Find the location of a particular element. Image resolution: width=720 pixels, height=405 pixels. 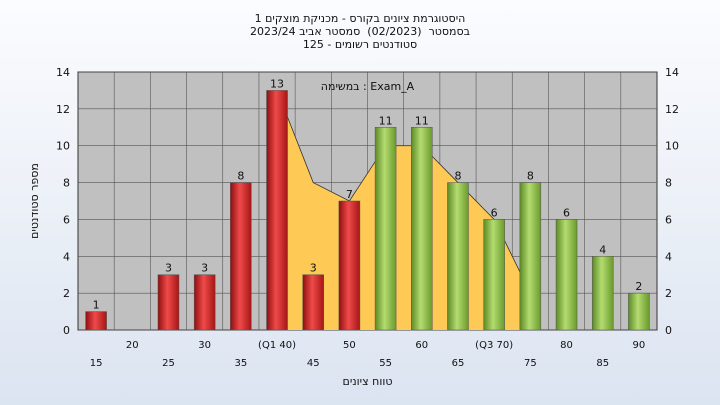

bar-value-label: 13 is located at coordinates (277, 83).